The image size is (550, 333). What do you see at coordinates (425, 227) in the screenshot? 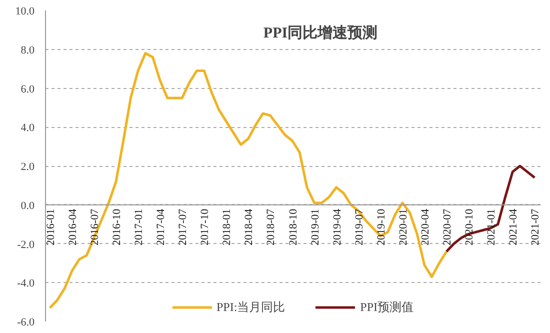
I see `x-tick-label: 2020-04` at bounding box center [425, 227].